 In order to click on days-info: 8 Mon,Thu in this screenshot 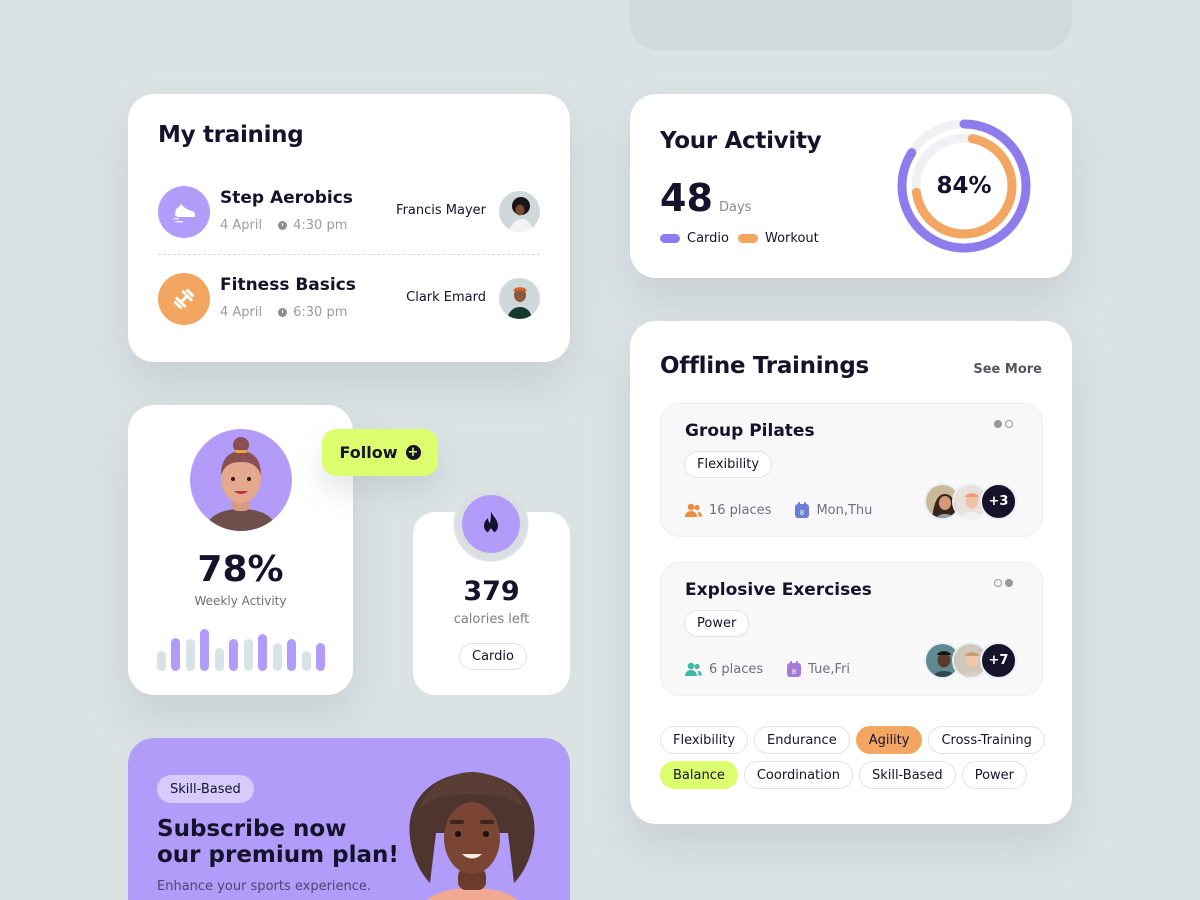, I will do `click(833, 510)`.